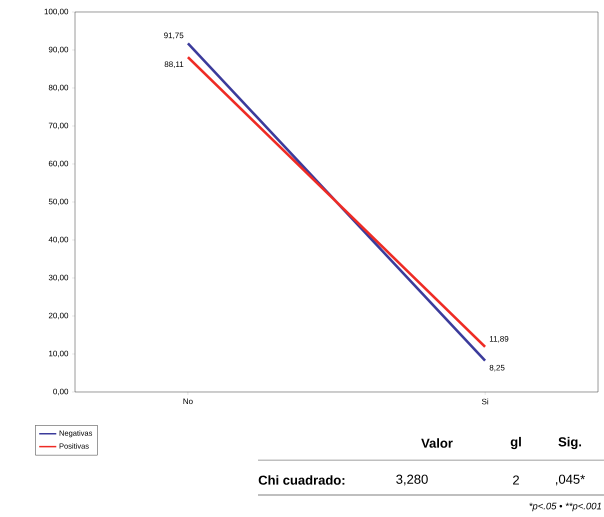 This screenshot has width=604, height=517. What do you see at coordinates (497, 368) in the screenshot?
I see `data-label: 8,25` at bounding box center [497, 368].